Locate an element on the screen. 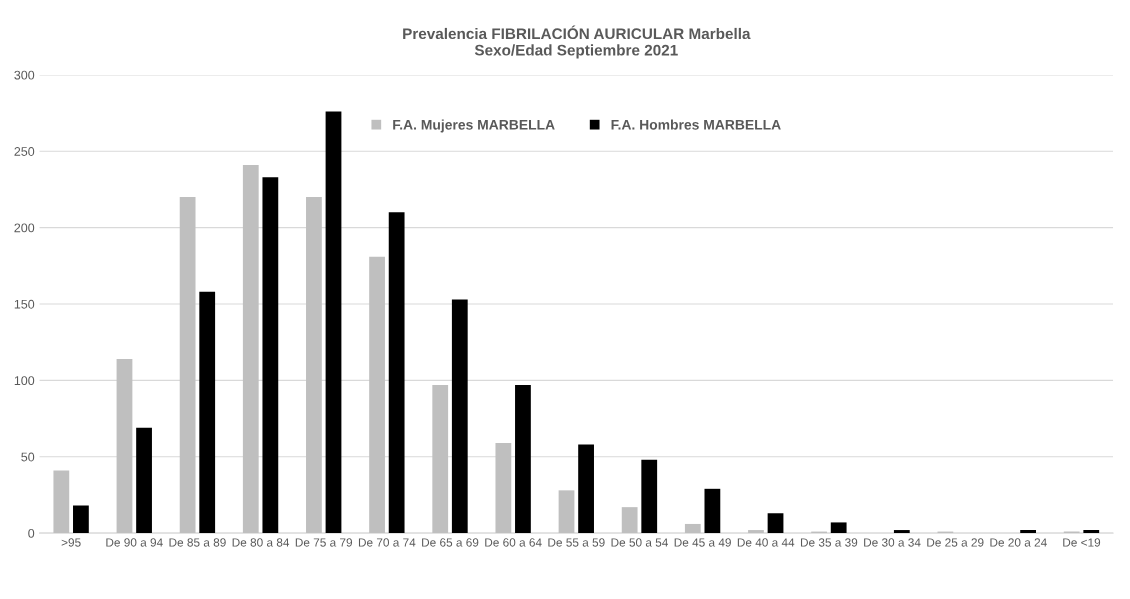 The height and width of the screenshot is (599, 1130). y-tick-label: 200 is located at coordinates (24, 228).